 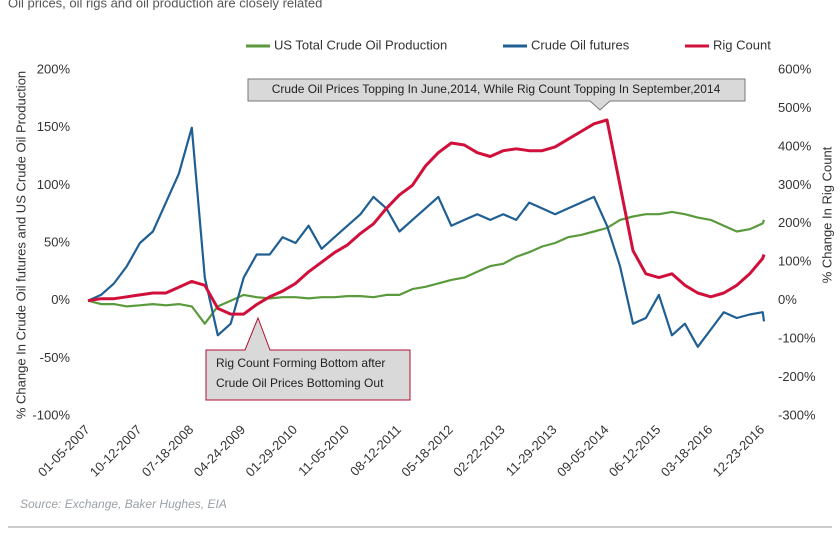 I want to click on x-tick-label: 07-18-2008, so click(x=168, y=451).